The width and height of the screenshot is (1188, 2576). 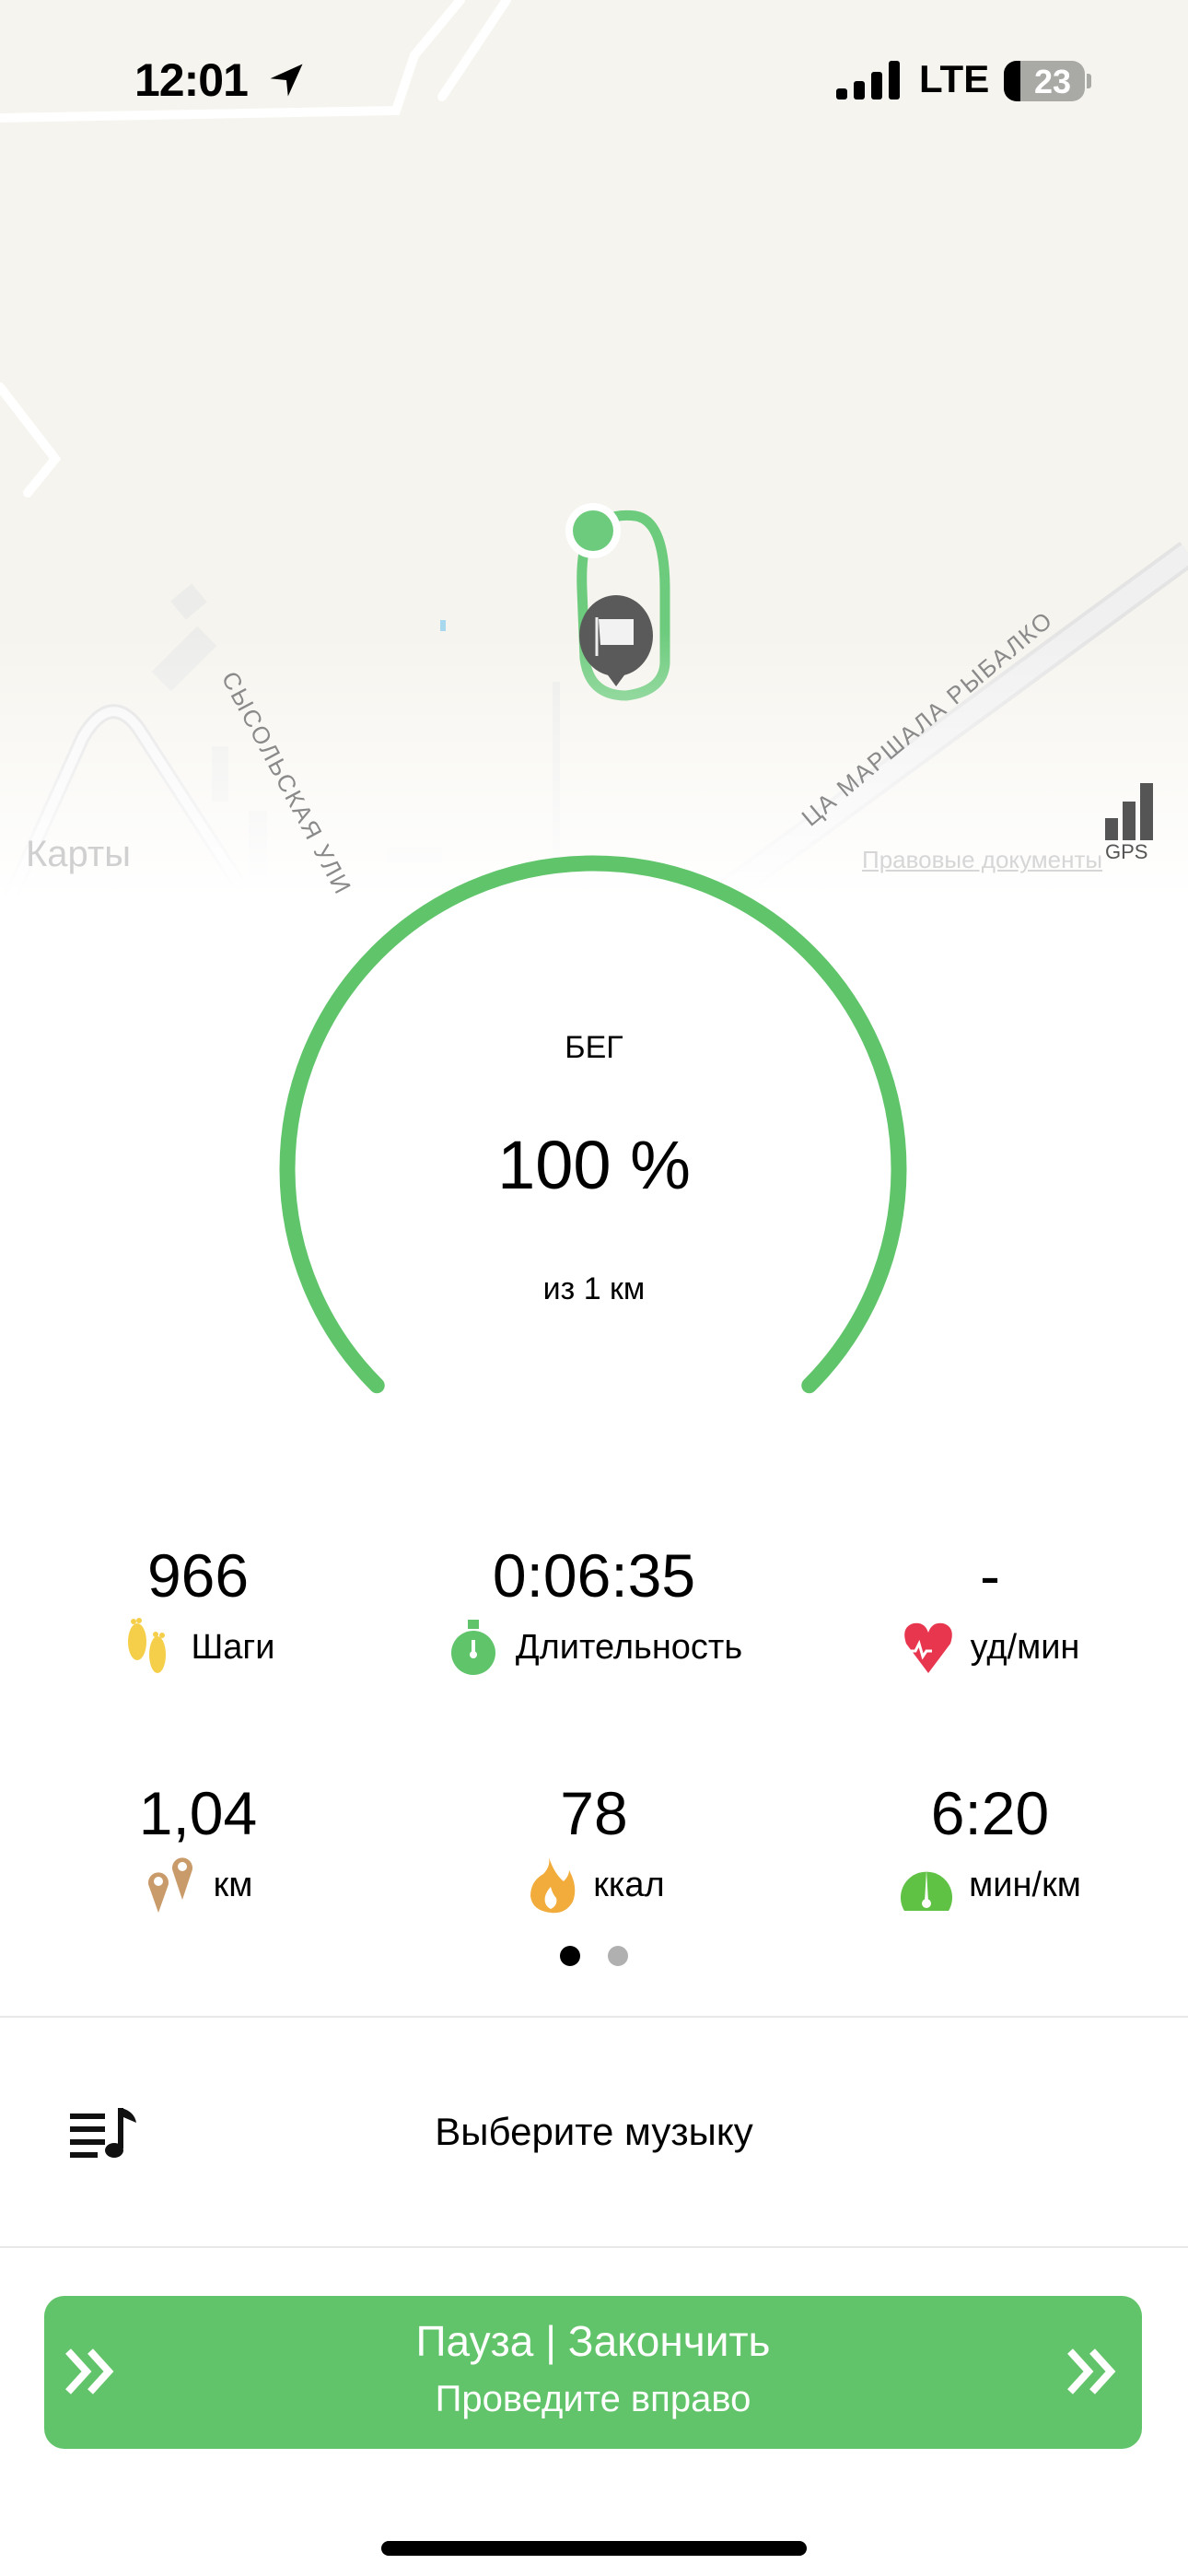 What do you see at coordinates (593, 2341) in the screenshot?
I see `swipe-title: Пауза | Закончить` at bounding box center [593, 2341].